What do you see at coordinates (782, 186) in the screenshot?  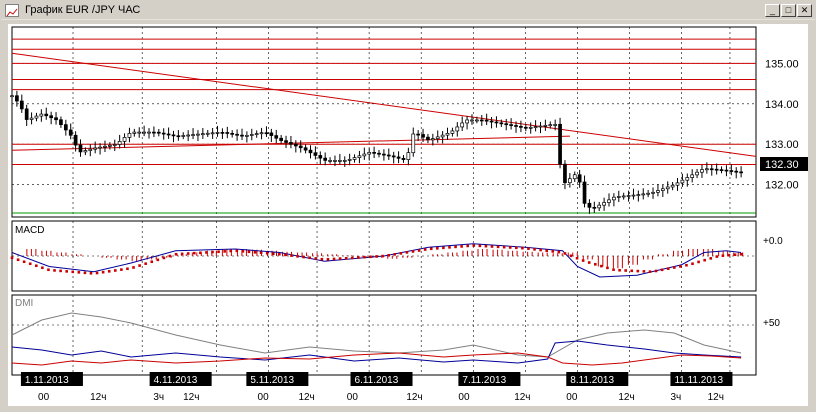 I see `price-tick-label: 132.00` at bounding box center [782, 186].